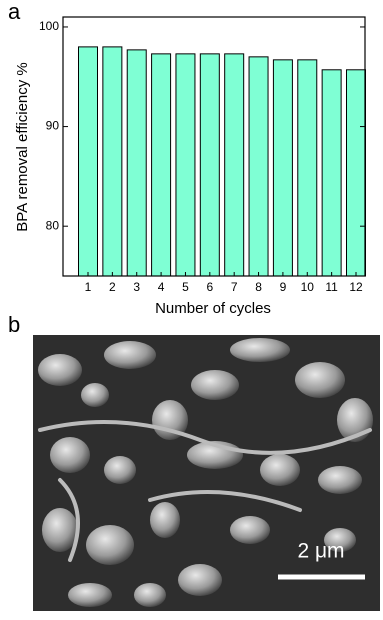  What do you see at coordinates (320, 551) in the screenshot?
I see `scale-bar-label: 2 μm` at bounding box center [320, 551].